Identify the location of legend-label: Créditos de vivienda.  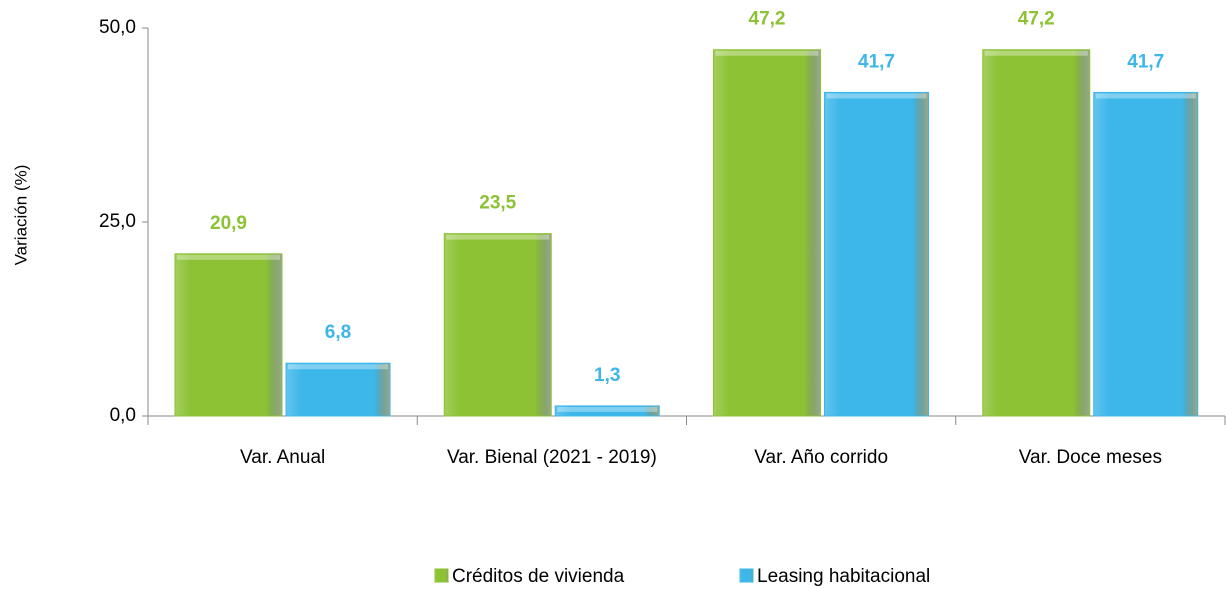
(538, 576).